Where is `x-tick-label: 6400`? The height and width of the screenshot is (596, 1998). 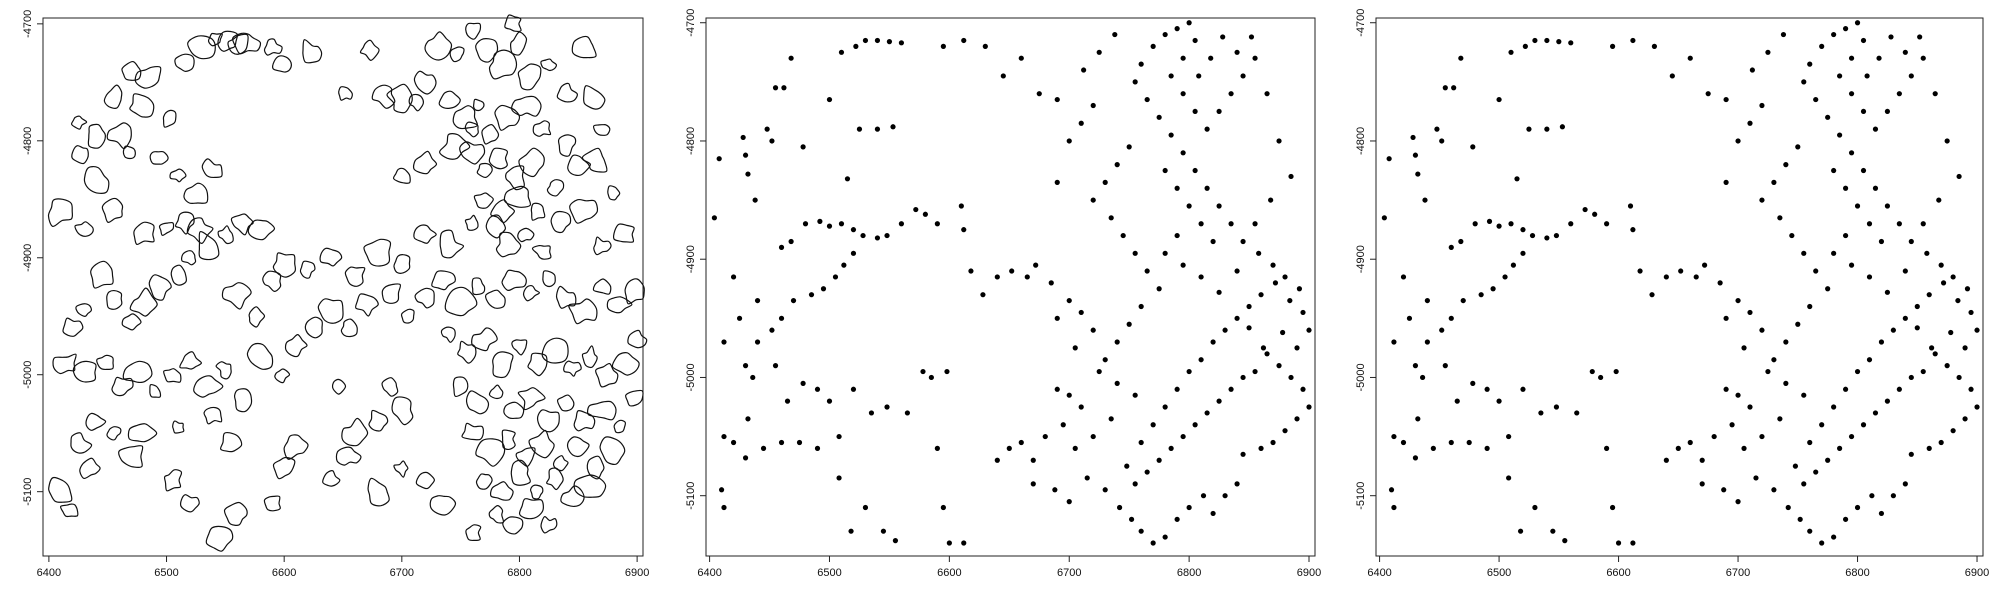 x-tick-label: 6400 is located at coordinates (709, 573).